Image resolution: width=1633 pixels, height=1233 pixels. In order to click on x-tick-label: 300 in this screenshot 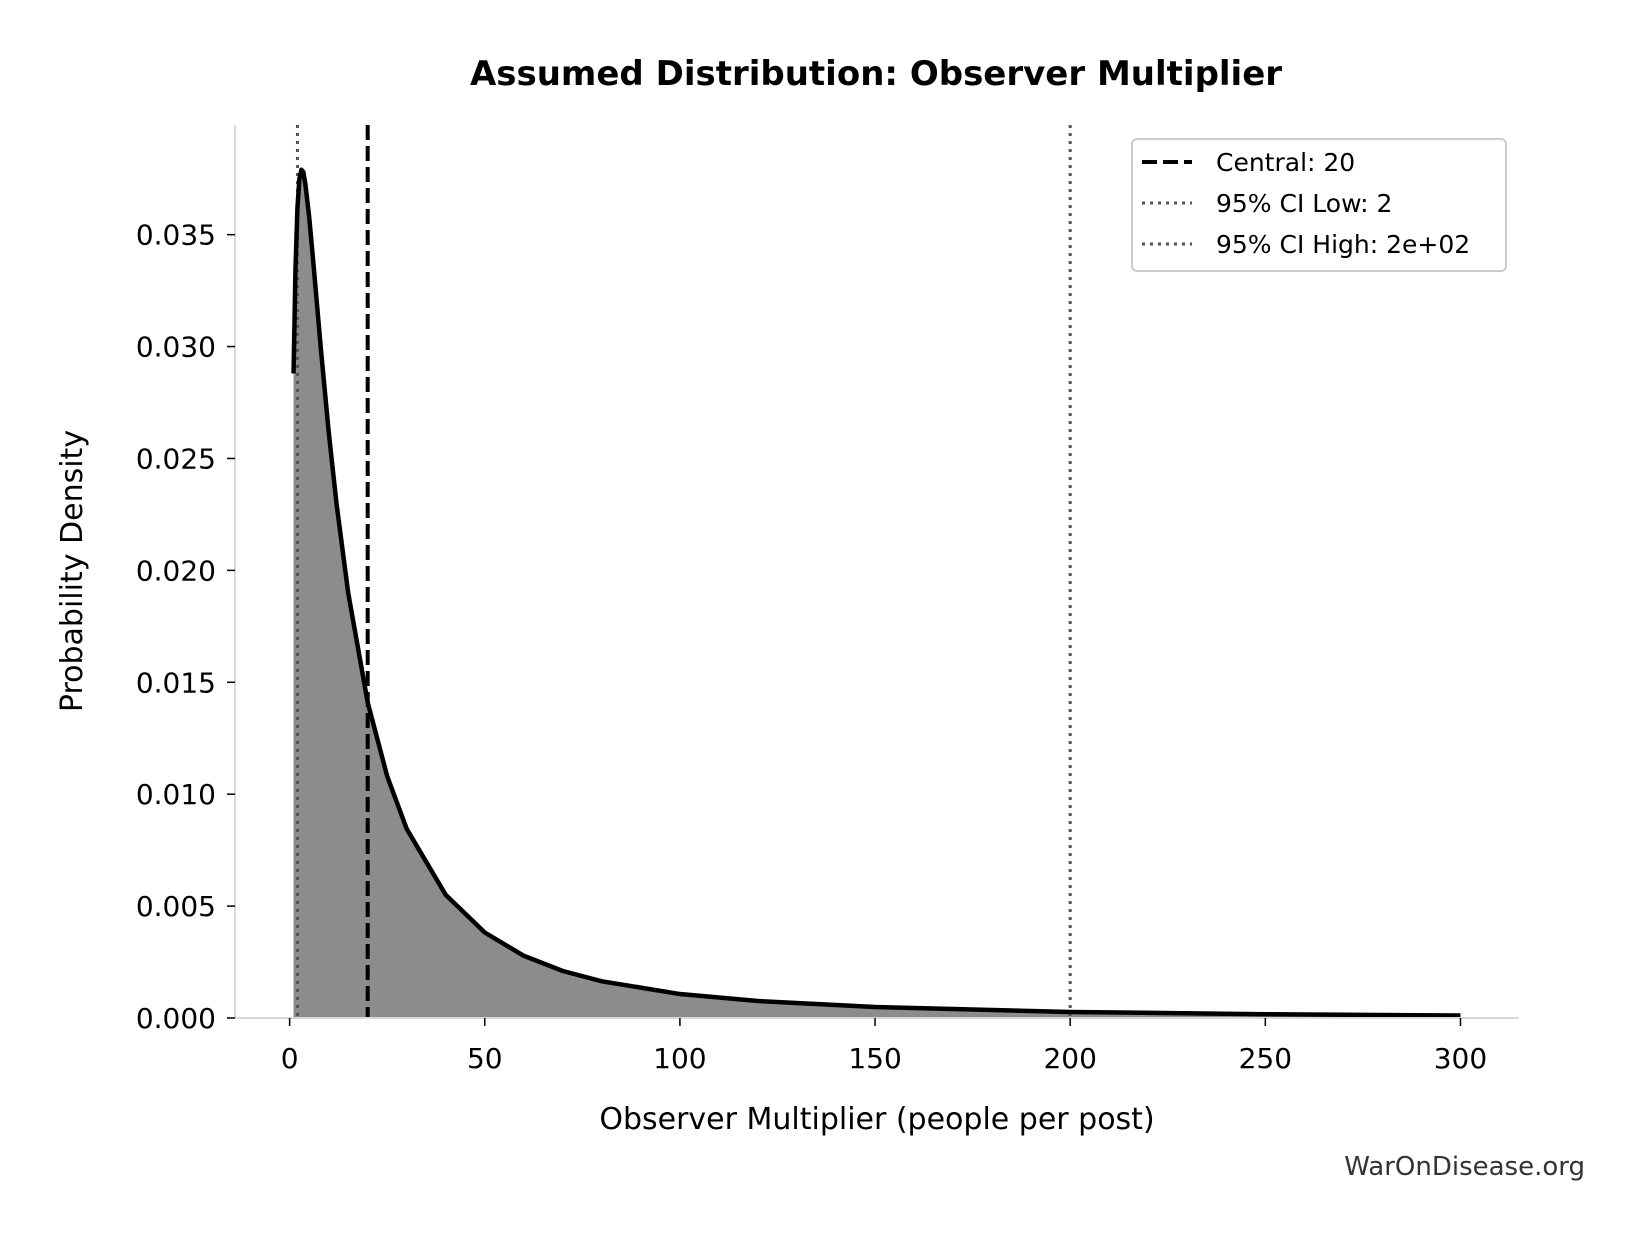, I will do `click(1460, 1058)`.